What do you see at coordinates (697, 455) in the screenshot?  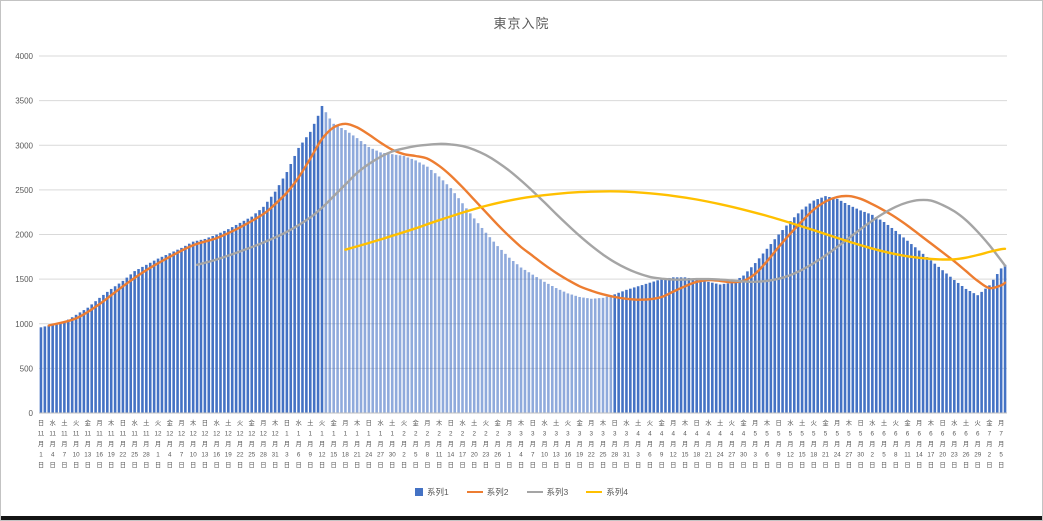 I see `svg-text: 18` at bounding box center [697, 455].